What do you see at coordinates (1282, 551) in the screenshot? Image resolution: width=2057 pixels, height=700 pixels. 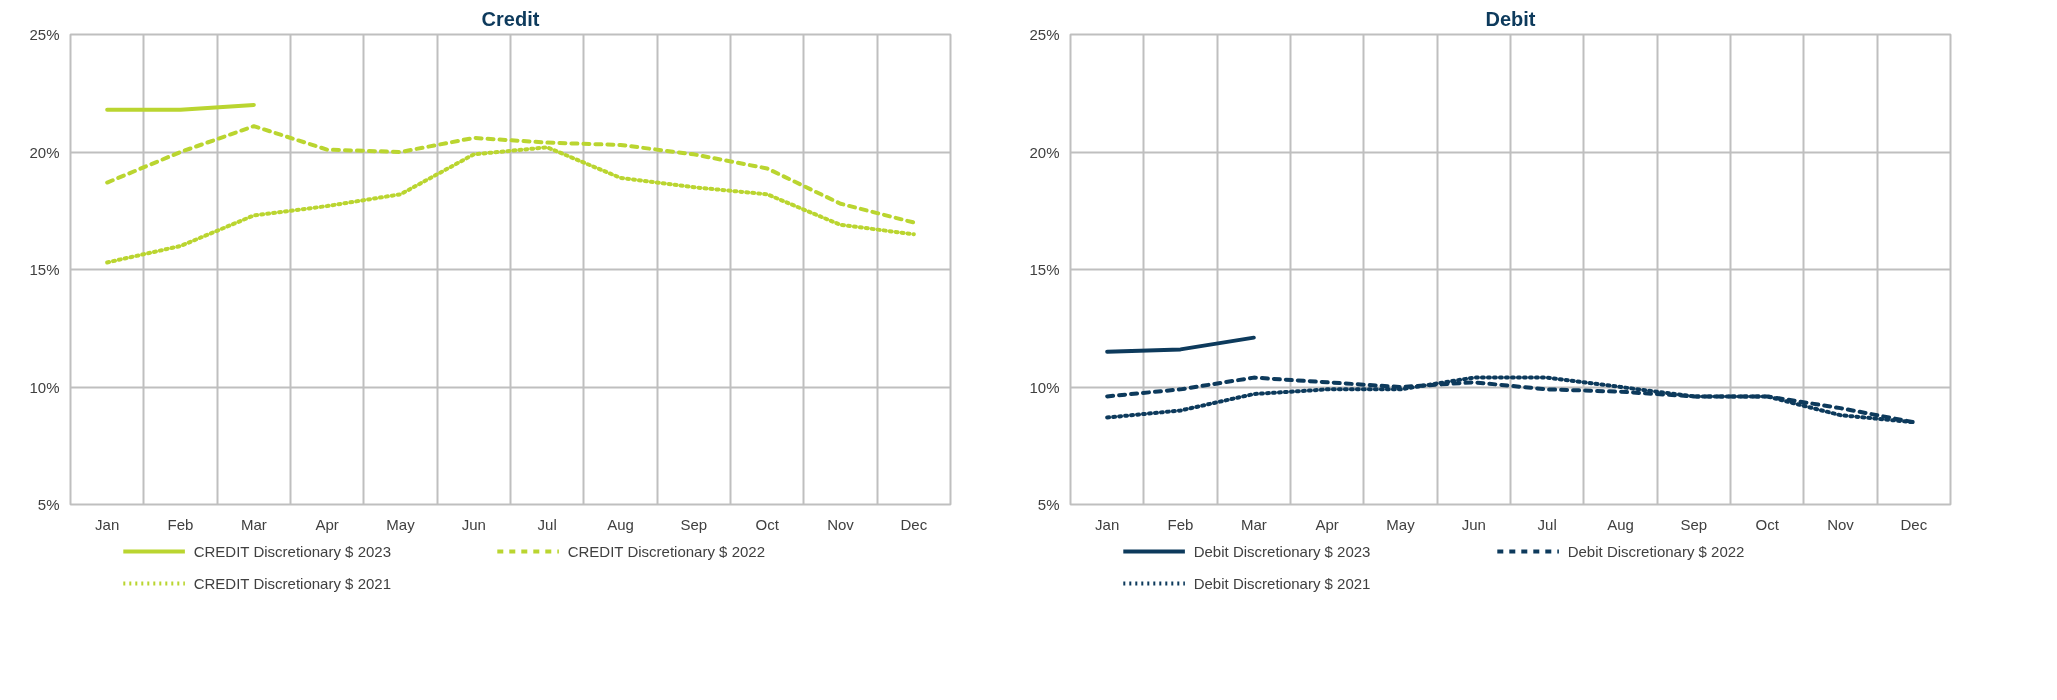 I see `legend-label: Debit Discretionary $ 2023` at bounding box center [1282, 551].